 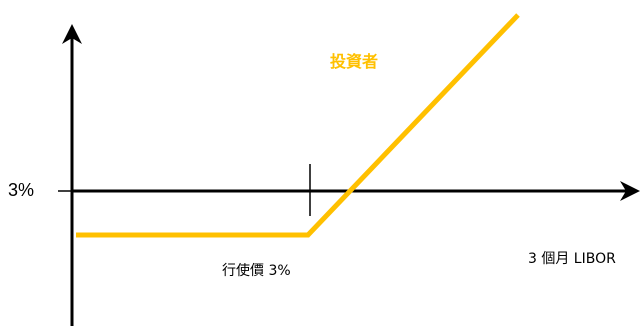 What do you see at coordinates (256, 271) in the screenshot?
I see `strike-label: 行使價 3%` at bounding box center [256, 271].